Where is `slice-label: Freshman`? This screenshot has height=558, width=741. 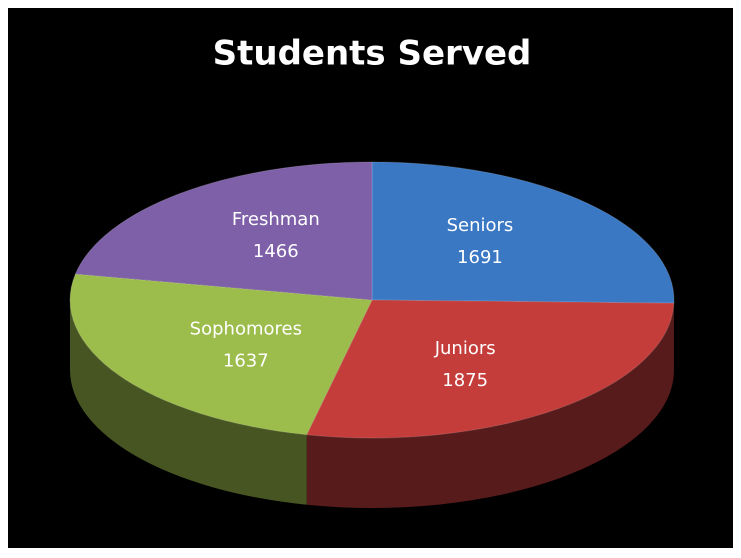
slice-label: Freshman is located at coordinates (276, 219).